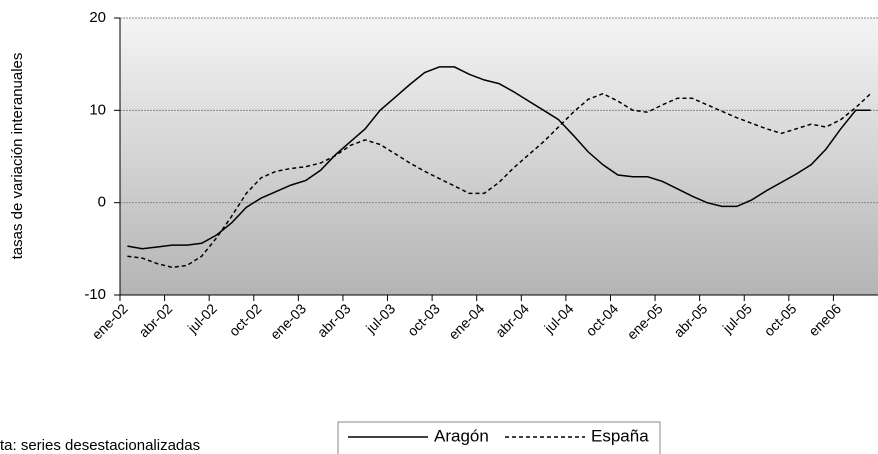 The width and height of the screenshot is (878, 454). Describe the element at coordinates (512, 320) in the screenshot. I see `x-tick-label: abr-04` at that location.